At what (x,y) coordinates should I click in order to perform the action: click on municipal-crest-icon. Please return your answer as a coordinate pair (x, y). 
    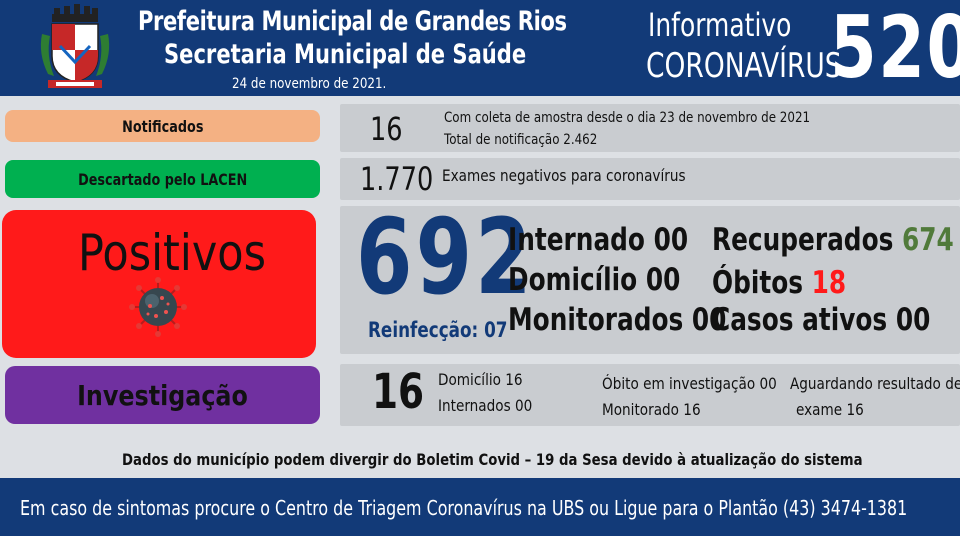
    Looking at the image, I should click on (75, 46).